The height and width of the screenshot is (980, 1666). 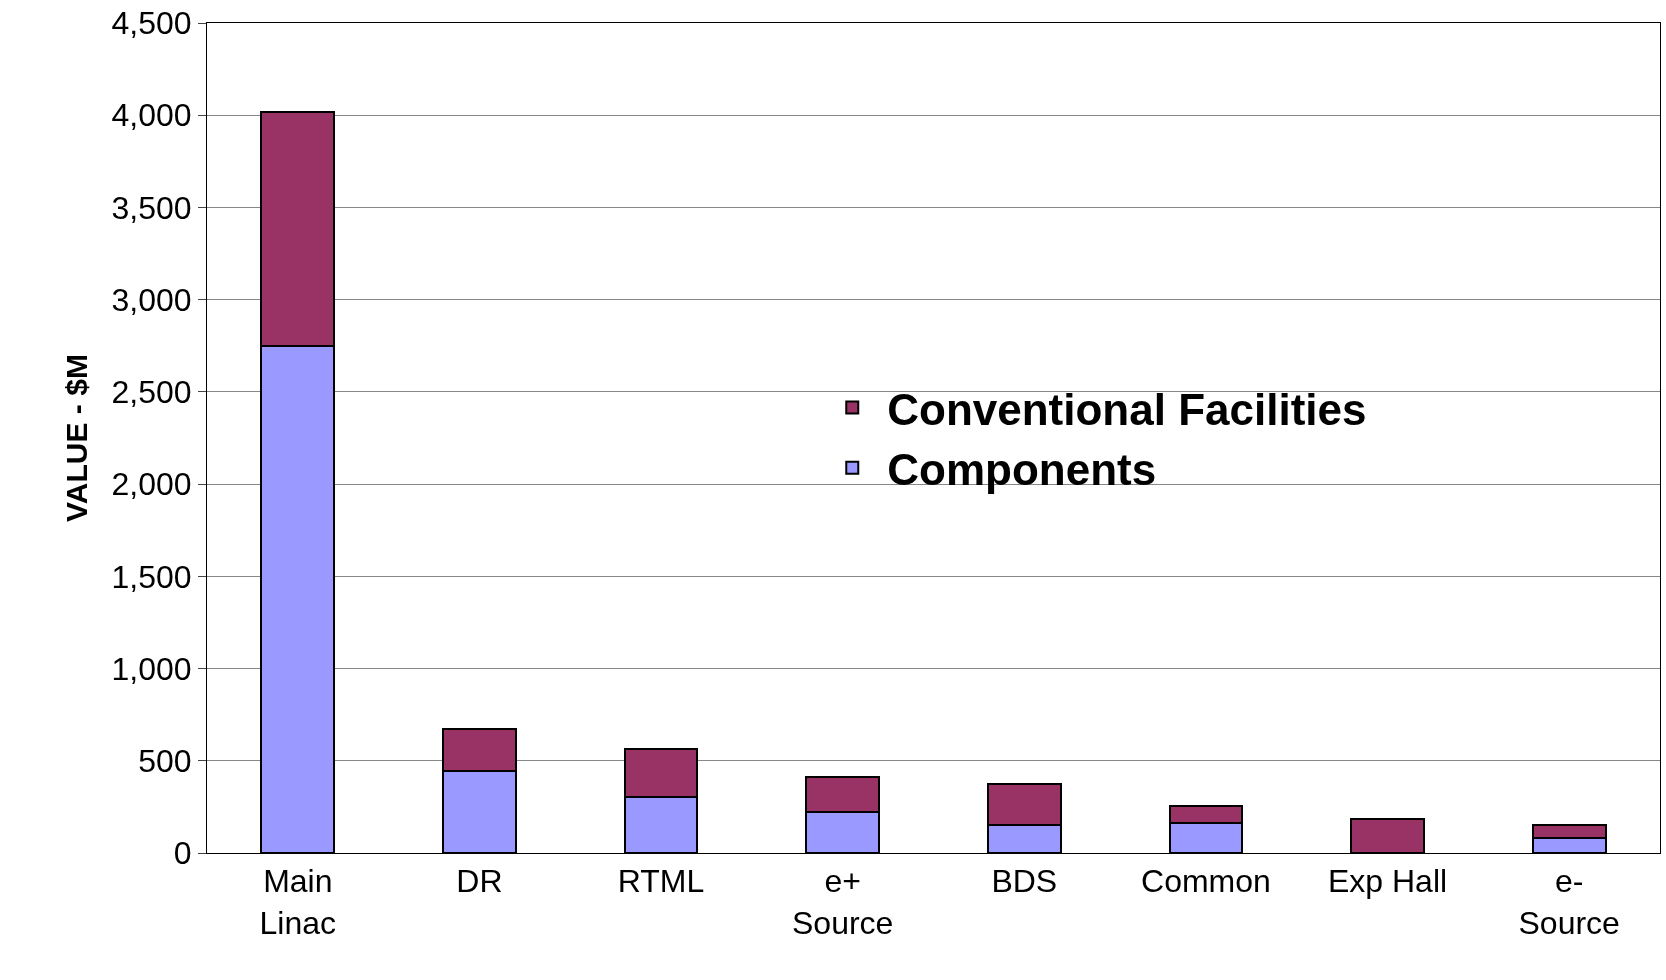 I want to click on y-tick-label: 2,500, so click(x=151, y=392).